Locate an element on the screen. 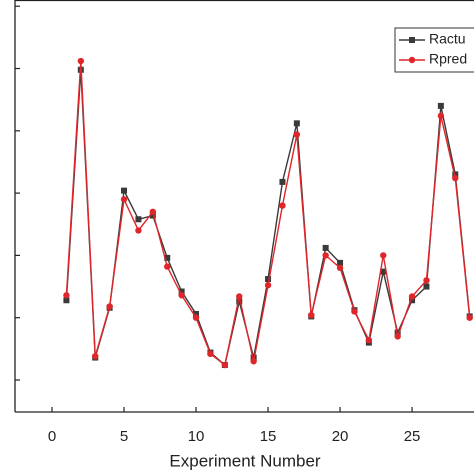  x-tick-label: 5 is located at coordinates (124, 436).